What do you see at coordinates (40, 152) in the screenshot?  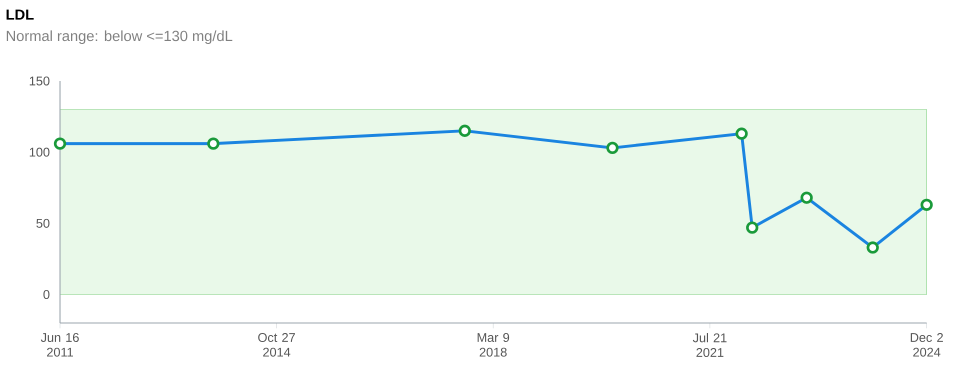 I see `y-tick-label: 100` at bounding box center [40, 152].